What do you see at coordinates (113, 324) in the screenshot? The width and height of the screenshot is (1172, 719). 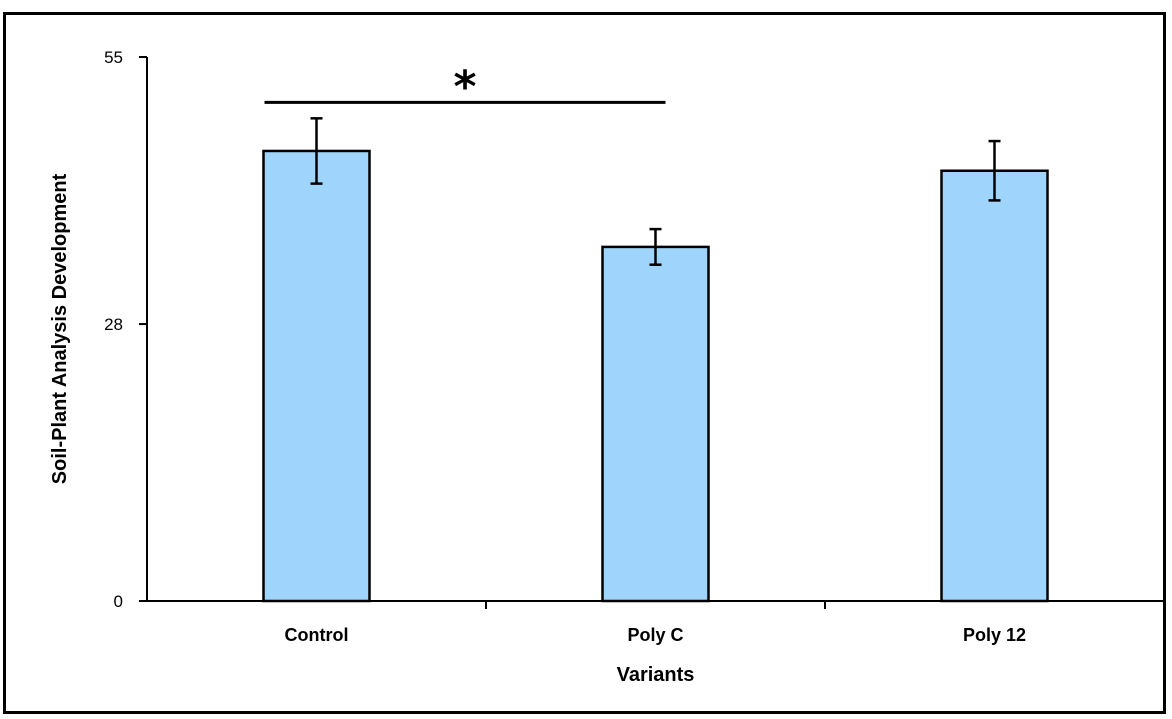 I see `y-tick-label: 28` at bounding box center [113, 324].